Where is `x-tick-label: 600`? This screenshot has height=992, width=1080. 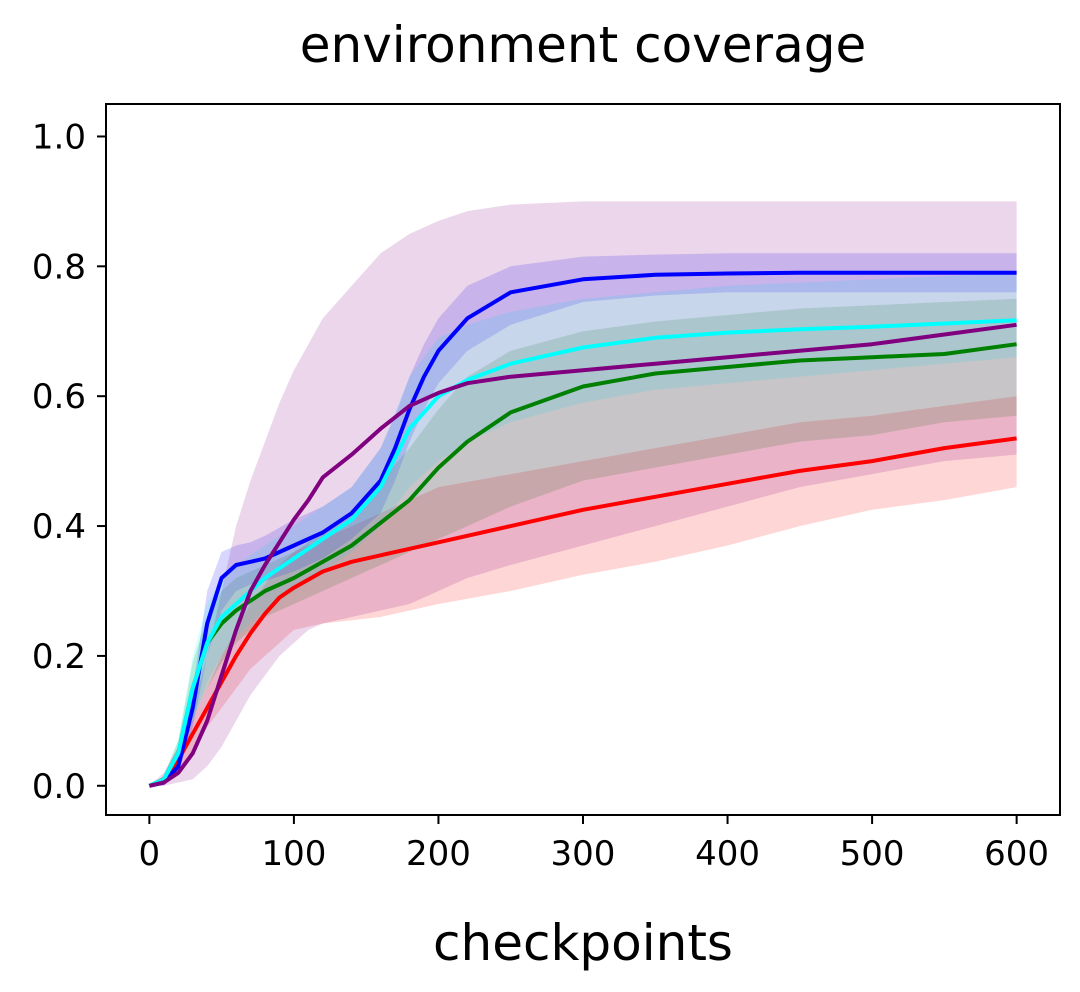 x-tick-label: 600 is located at coordinates (1016, 854).